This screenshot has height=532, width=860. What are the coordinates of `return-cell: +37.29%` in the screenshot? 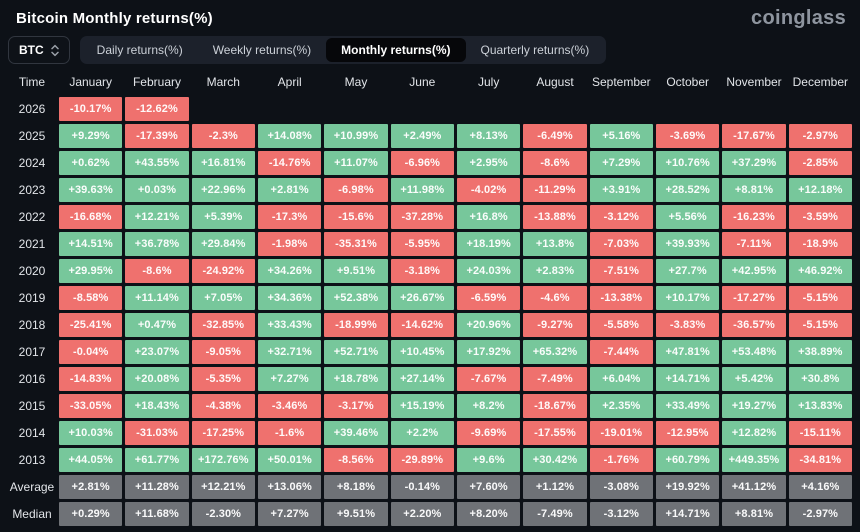 It's located at (754, 163).